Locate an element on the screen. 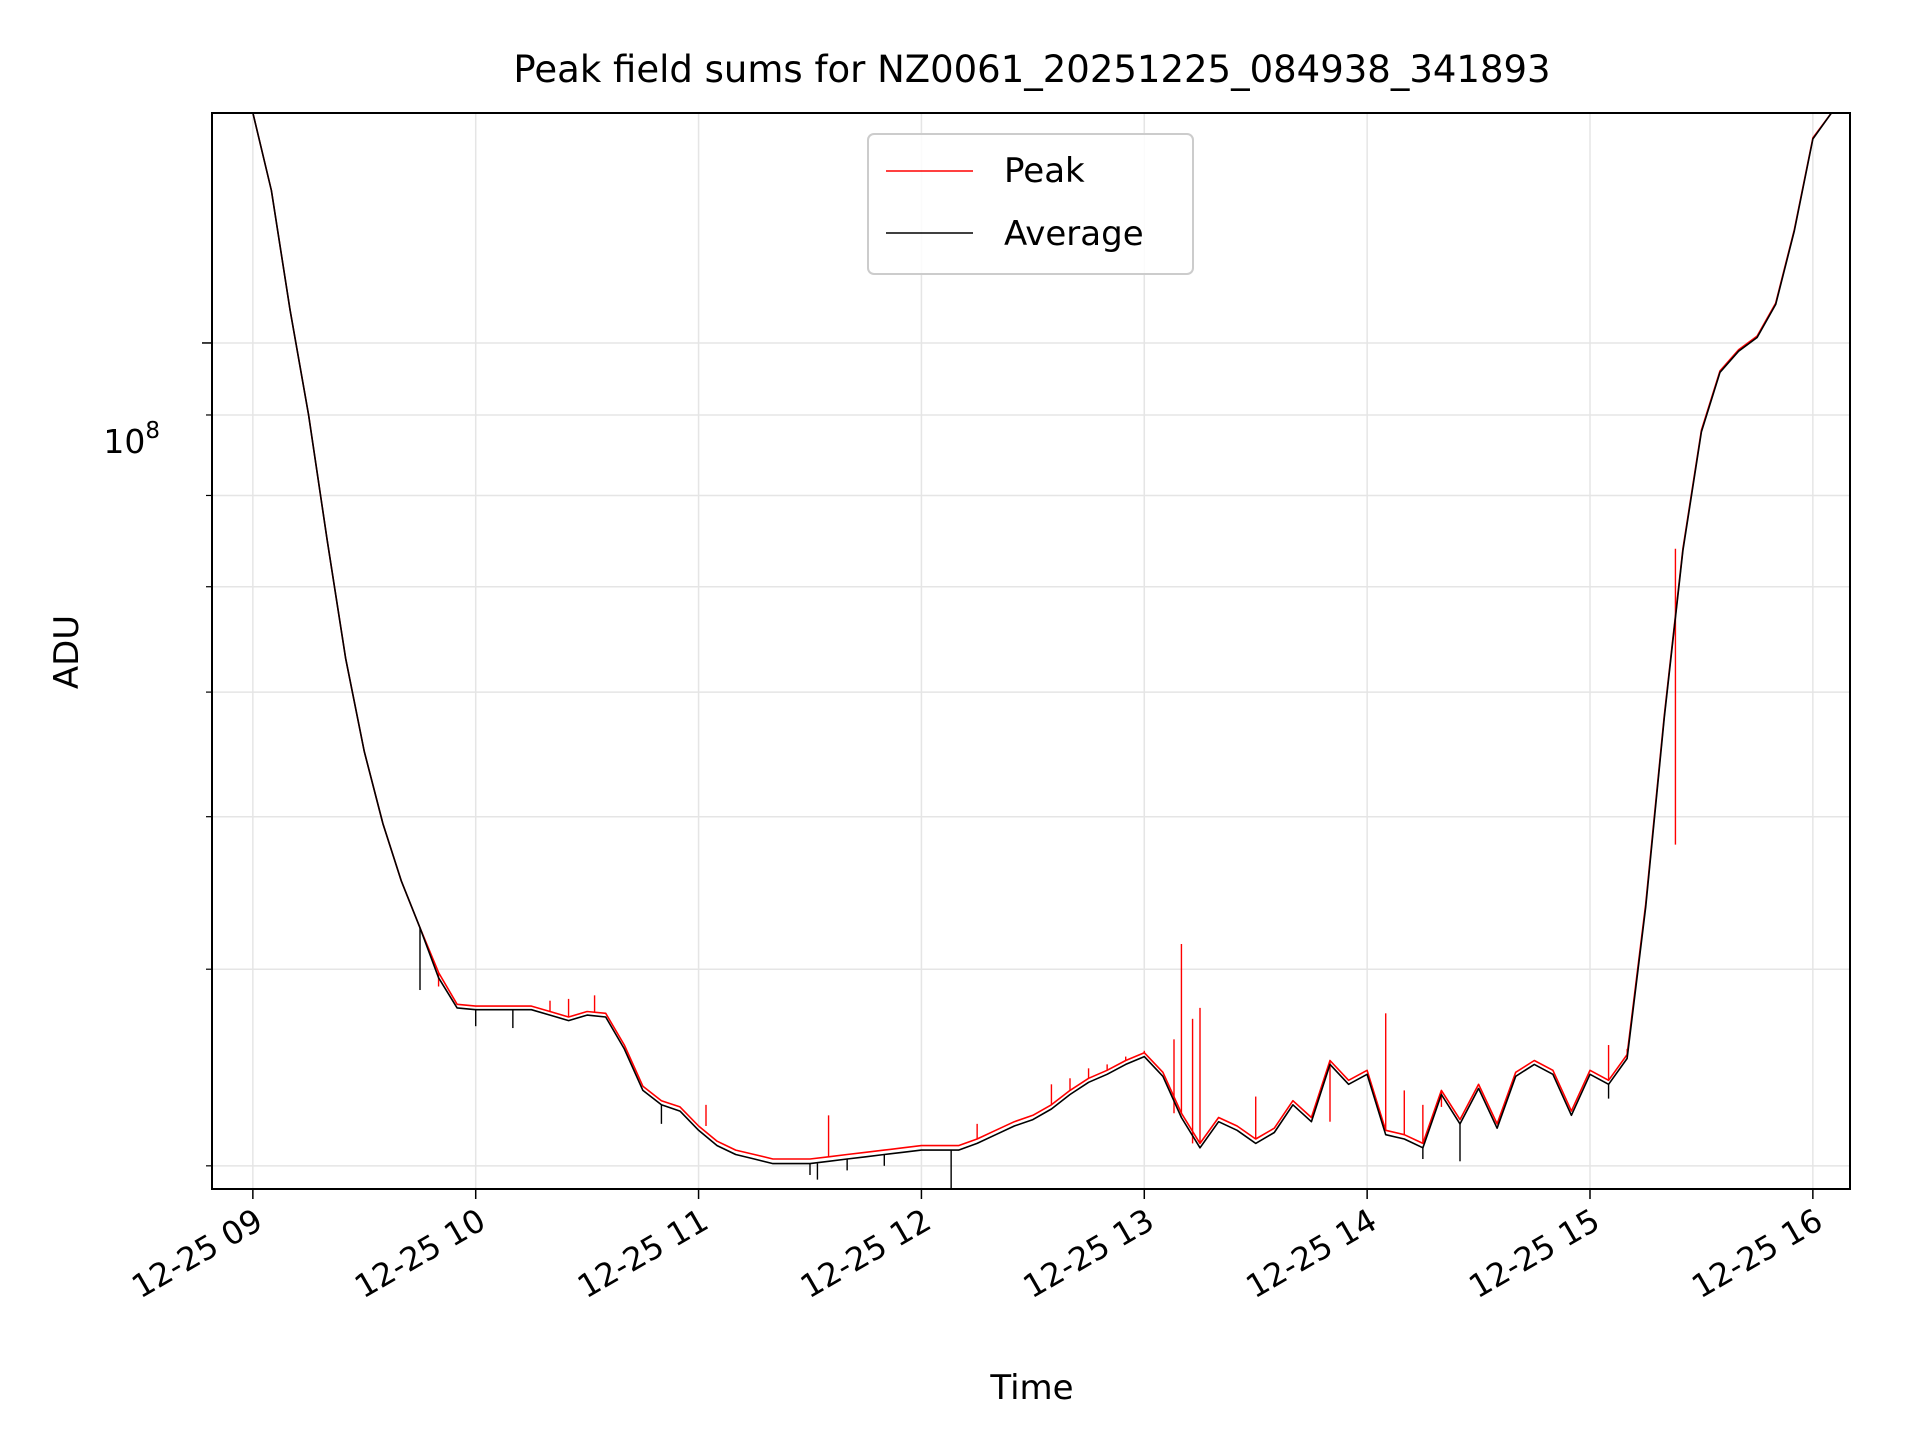  y-tick-base: 10 is located at coordinates (124, 441).